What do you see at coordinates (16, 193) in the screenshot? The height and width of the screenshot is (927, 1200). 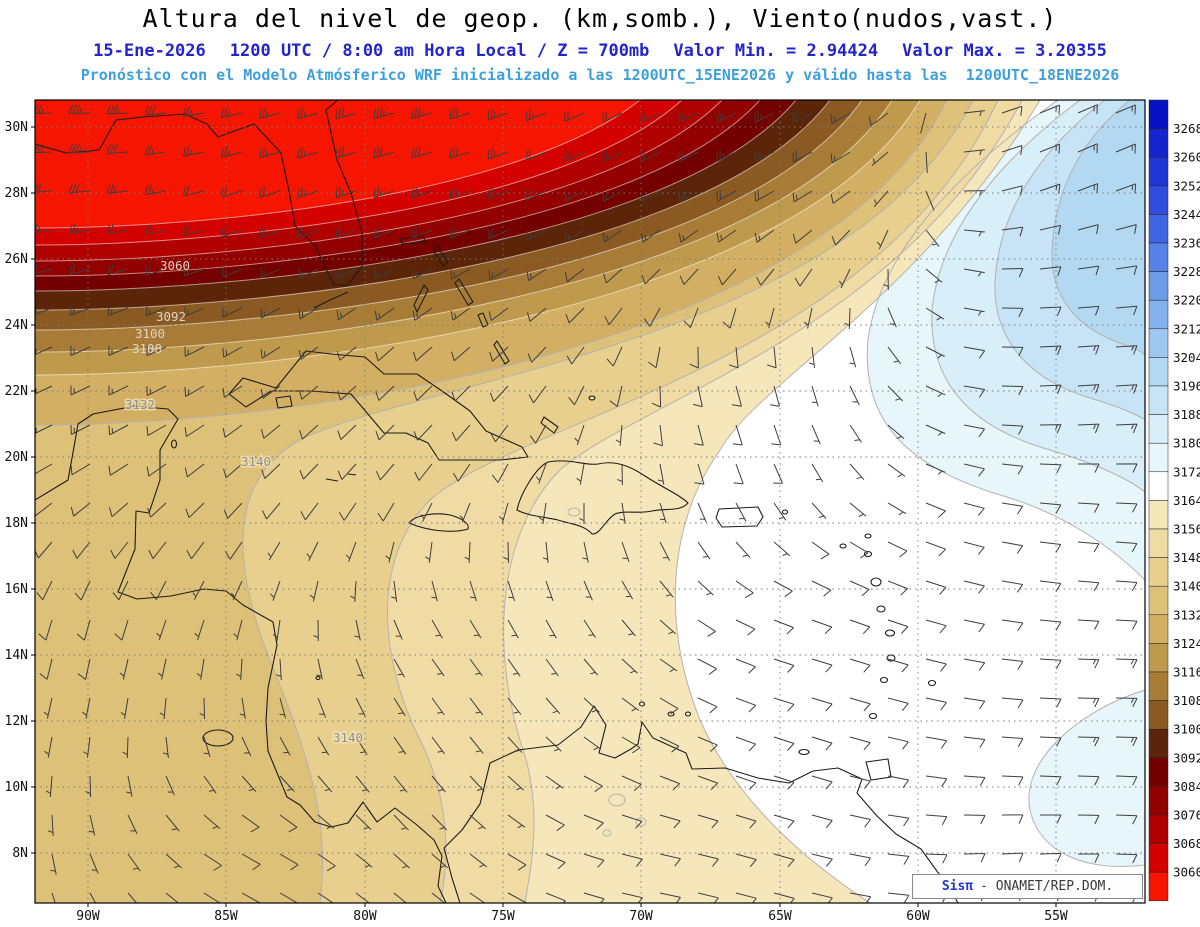 I see `lat-tick-label: 28N` at bounding box center [16, 193].